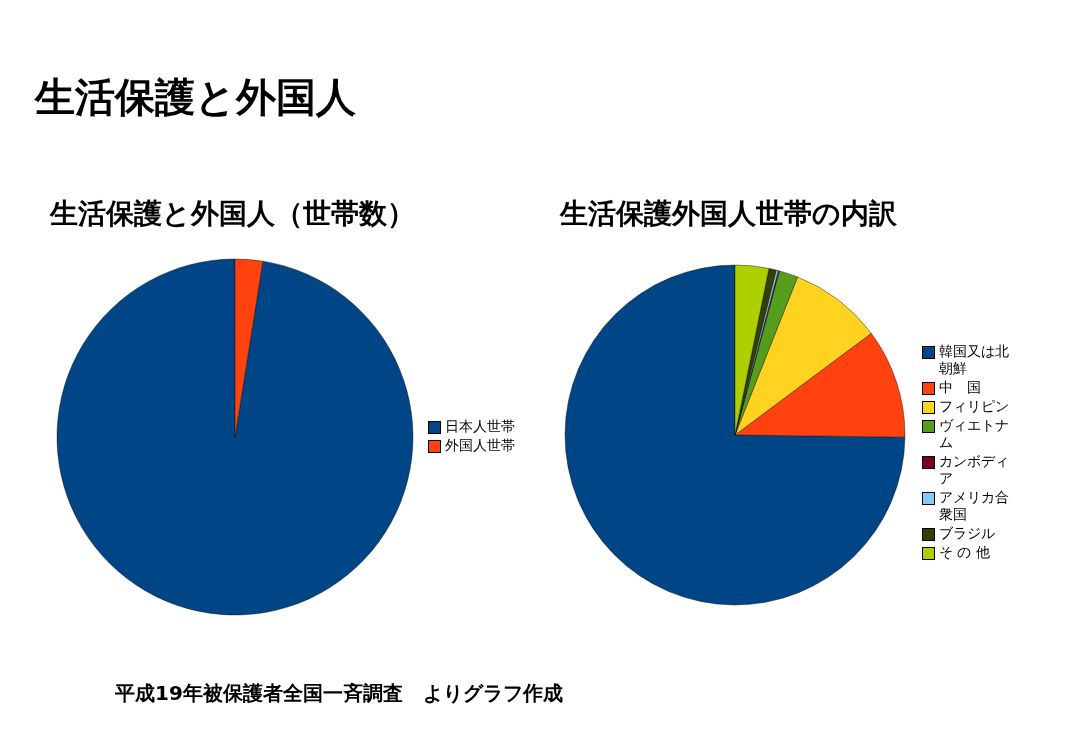 The height and width of the screenshot is (733, 1080). Describe the element at coordinates (974, 406) in the screenshot. I see `legend-label: フィリピン` at that location.